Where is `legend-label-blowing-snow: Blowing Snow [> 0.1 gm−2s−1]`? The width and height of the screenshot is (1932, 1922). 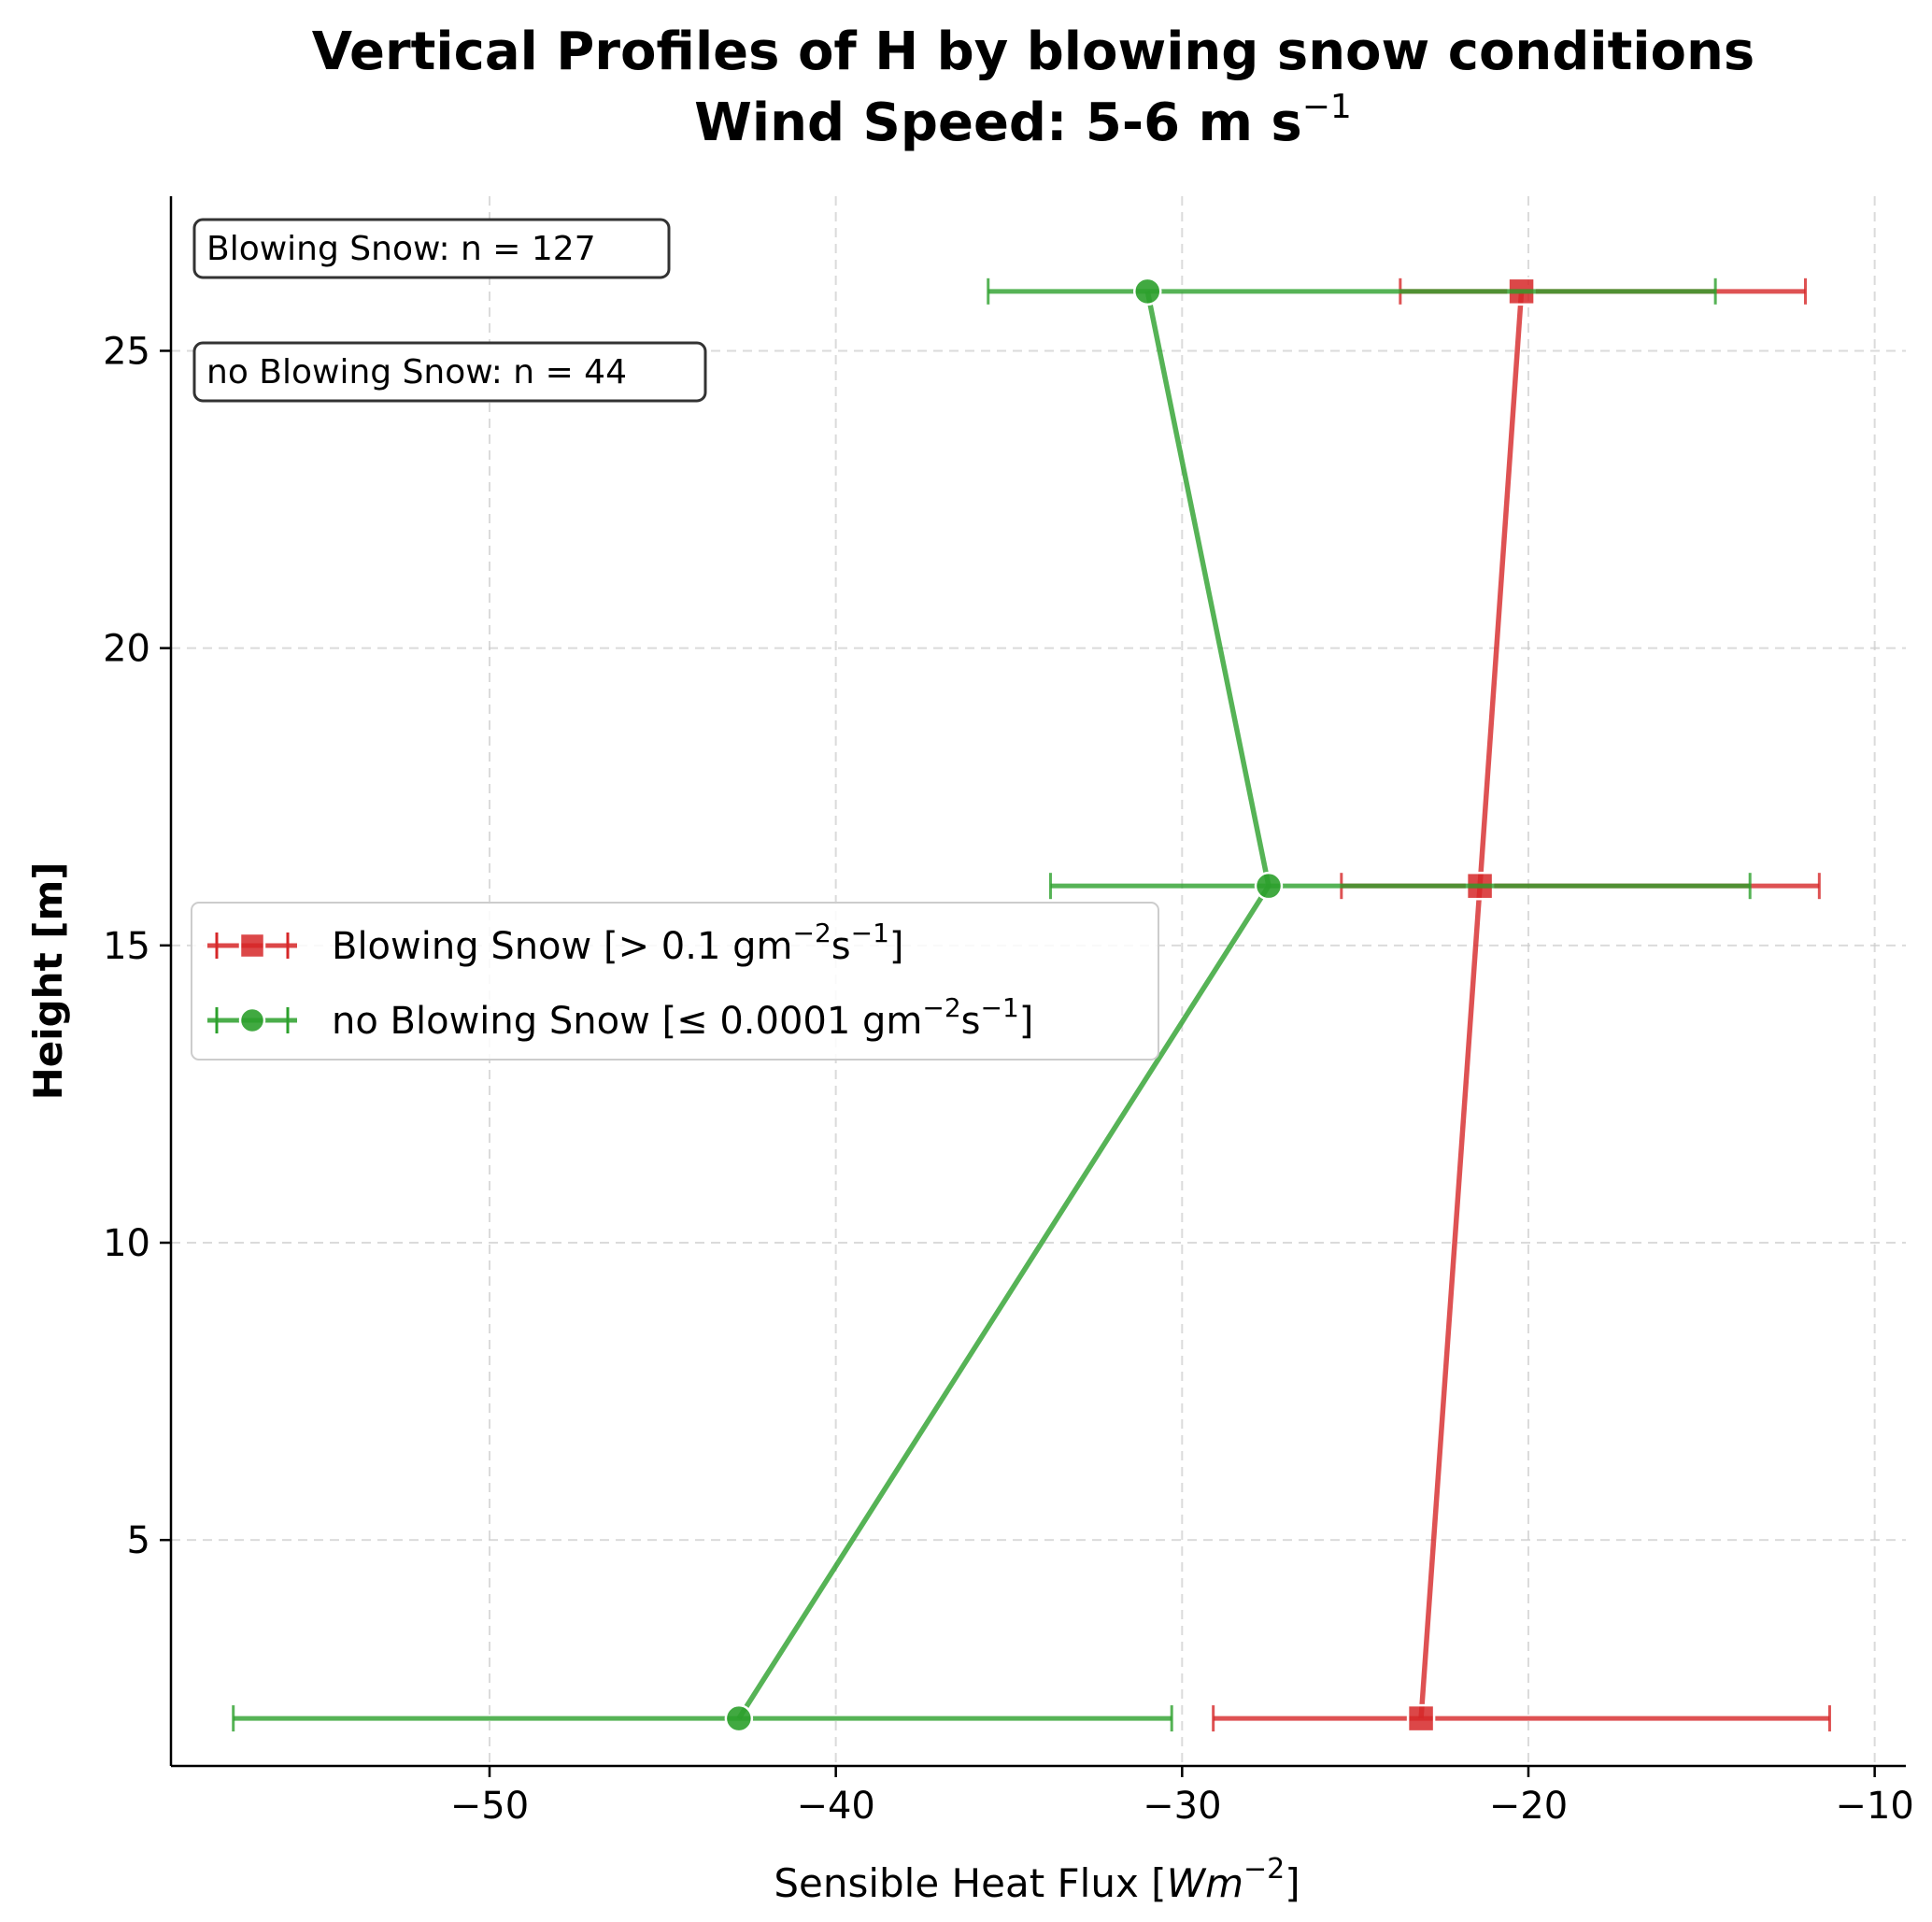 legend-label-blowing-snow: Blowing Snow [> 0.1 gm−2s−1] is located at coordinates (618, 943).